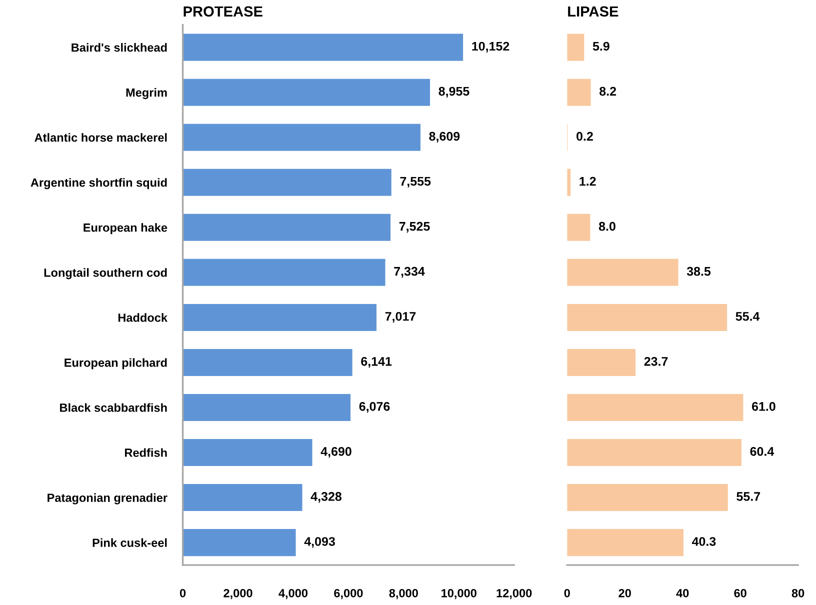 The width and height of the screenshot is (816, 605). What do you see at coordinates (293, 594) in the screenshot?
I see `x-tick-label: 4,000` at bounding box center [293, 594].